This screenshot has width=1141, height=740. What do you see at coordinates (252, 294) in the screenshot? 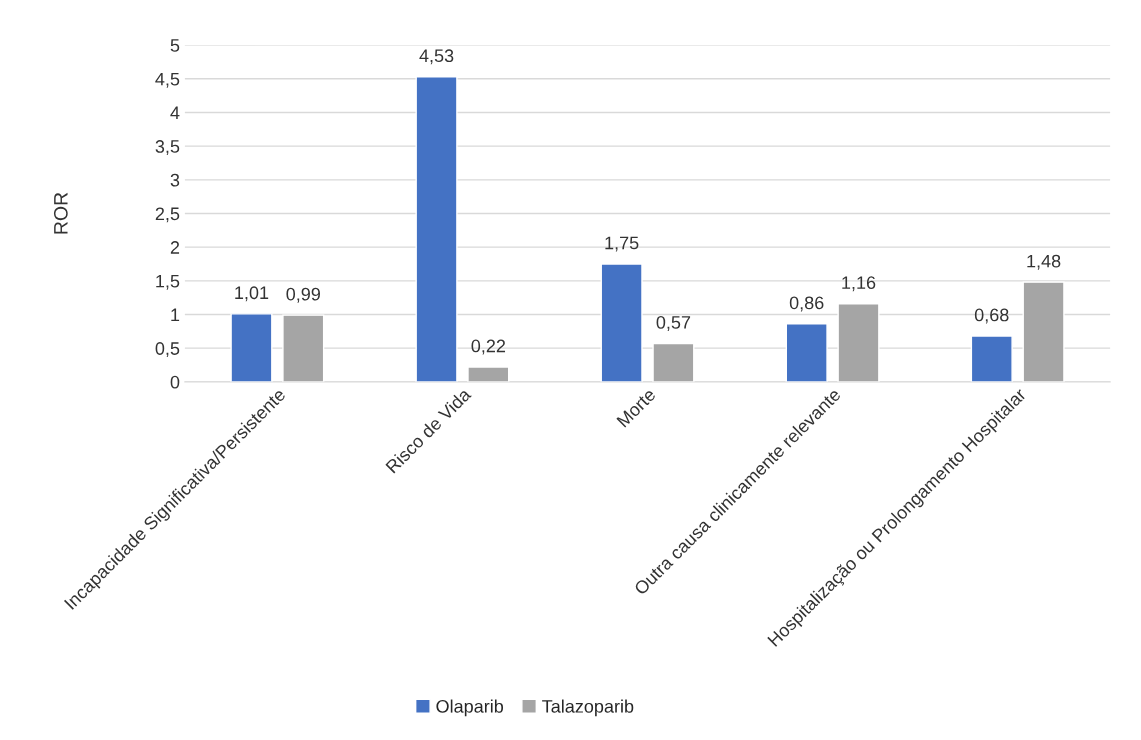
I see `data-label: 1,01` at bounding box center [252, 294].